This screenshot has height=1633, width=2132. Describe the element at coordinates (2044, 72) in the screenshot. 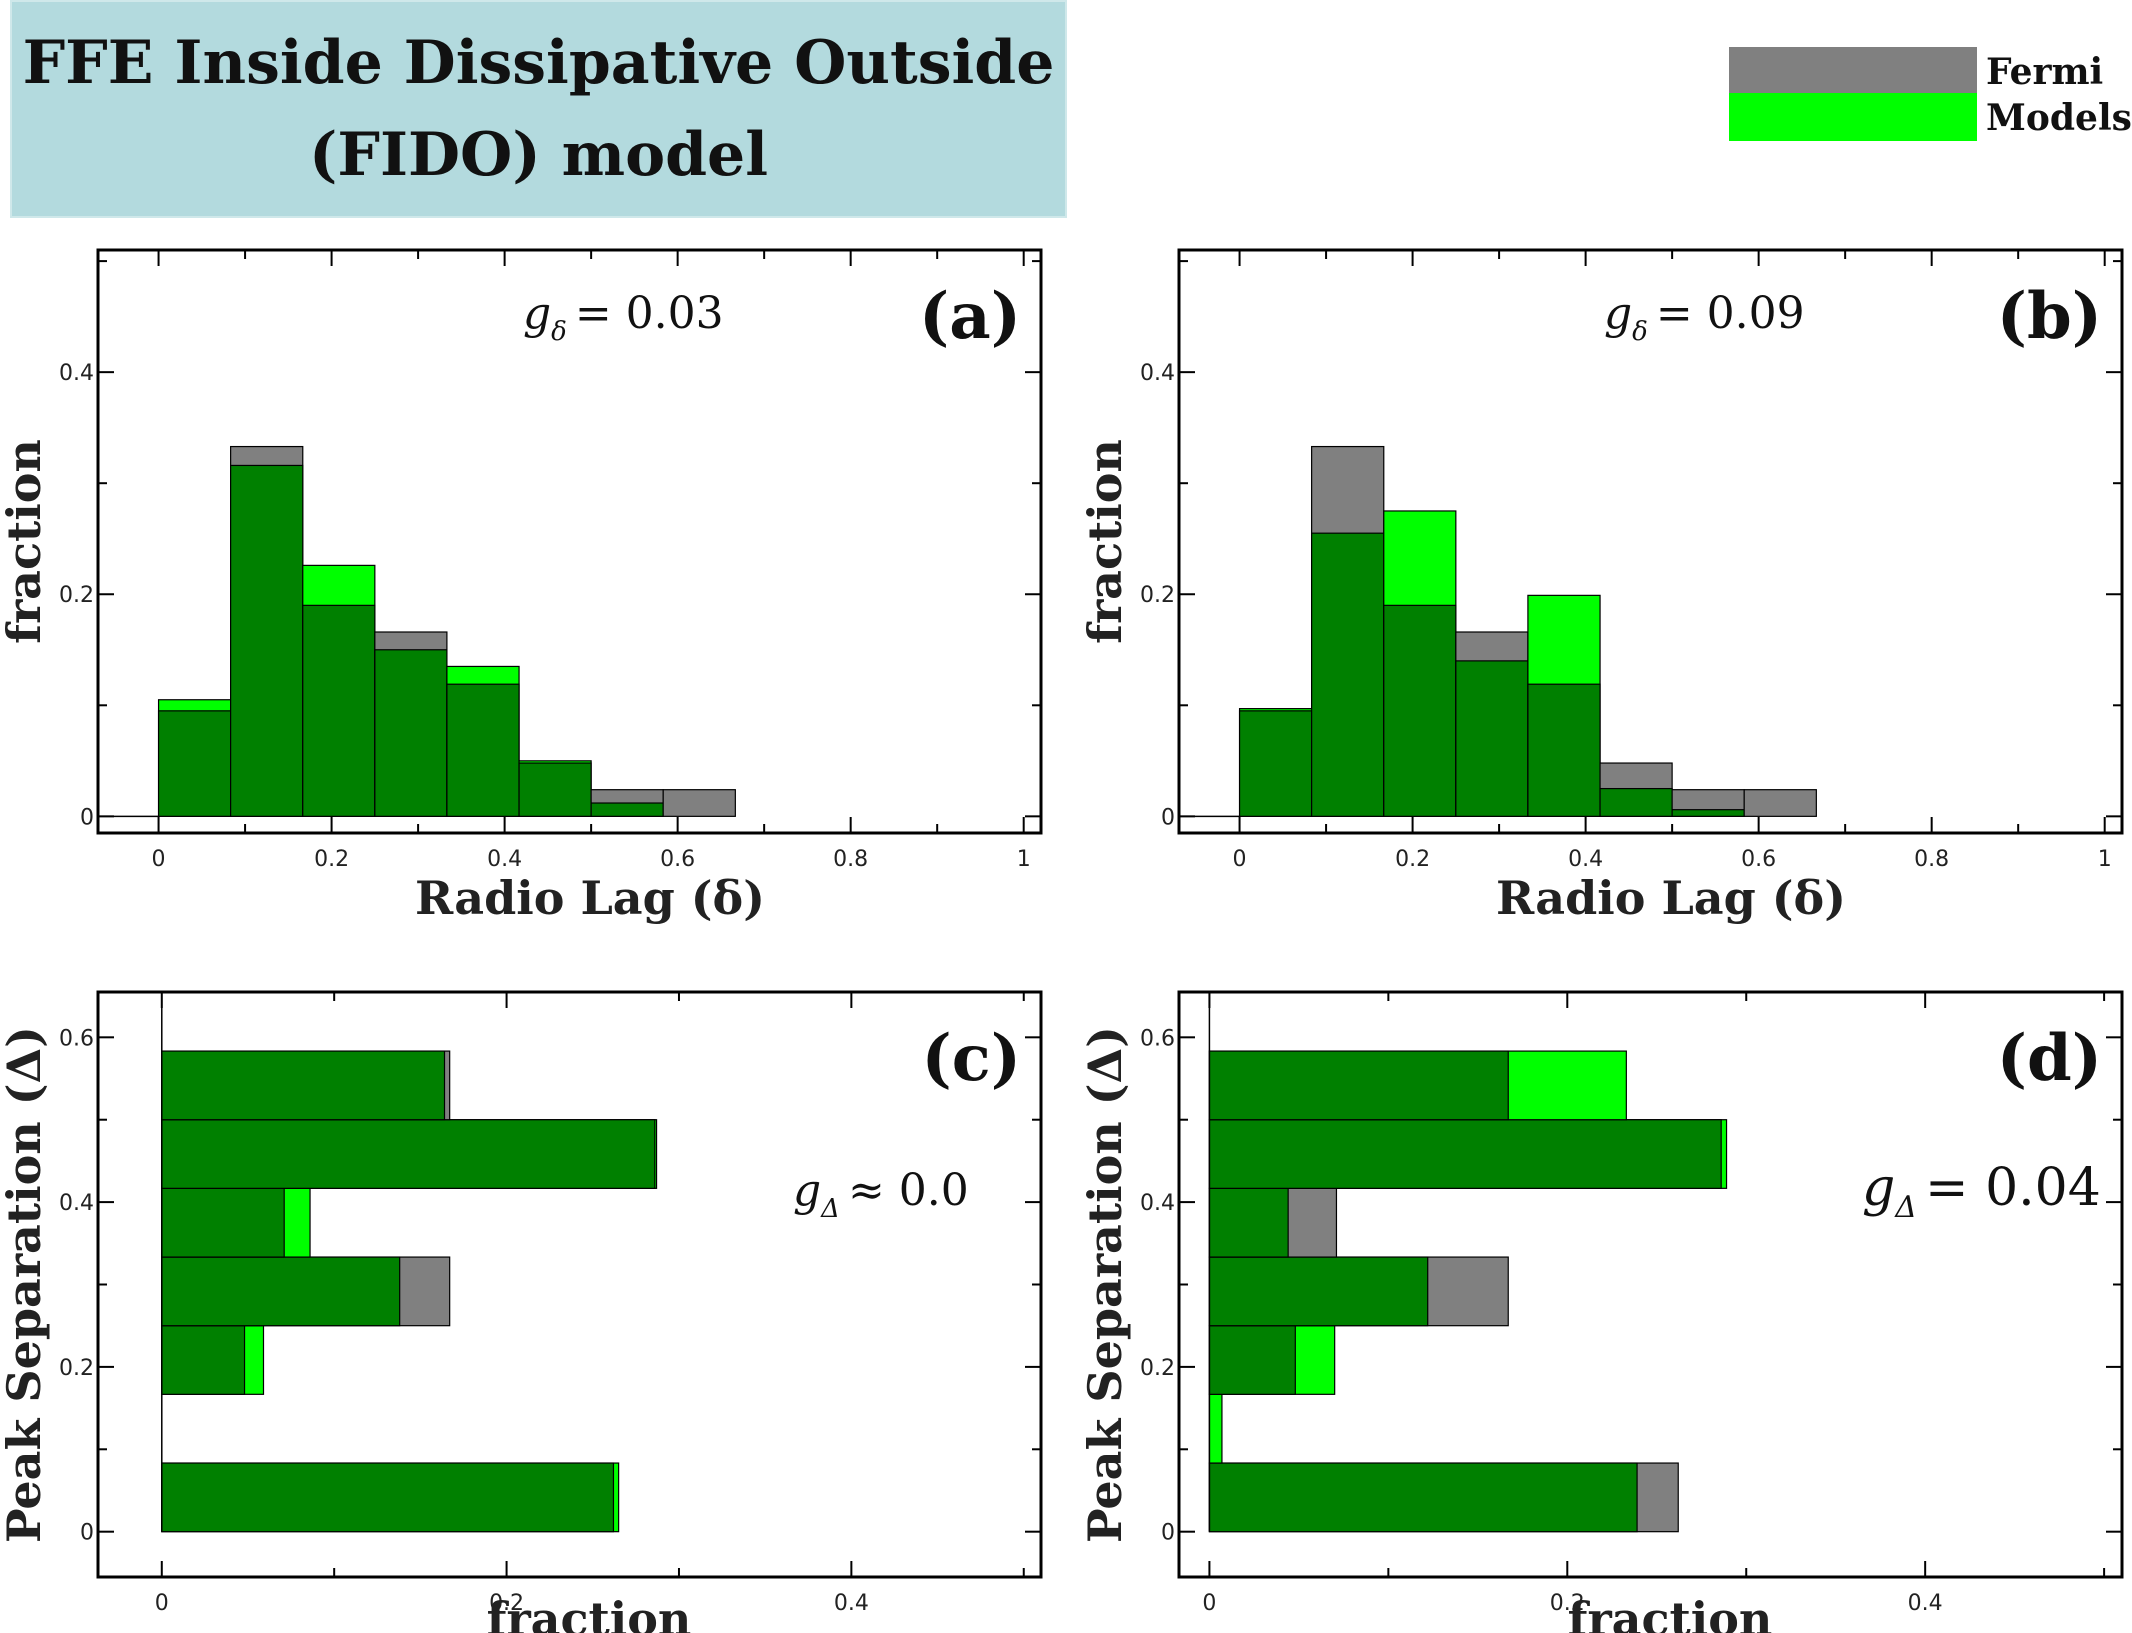

I see `legend-label-fermi: Fermi` at that location.